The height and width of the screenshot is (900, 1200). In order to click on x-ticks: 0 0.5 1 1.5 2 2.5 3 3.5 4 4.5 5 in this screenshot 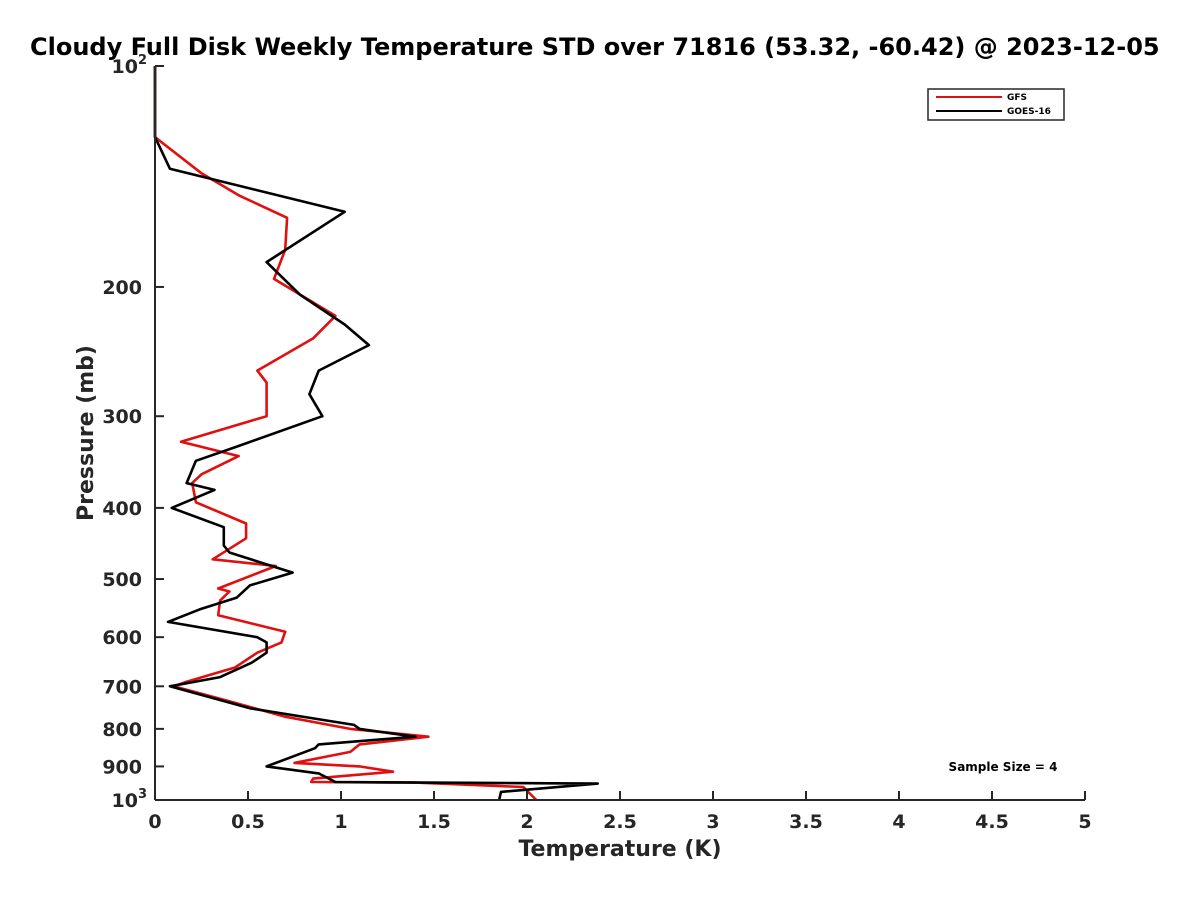, I will do `click(620, 812)`.